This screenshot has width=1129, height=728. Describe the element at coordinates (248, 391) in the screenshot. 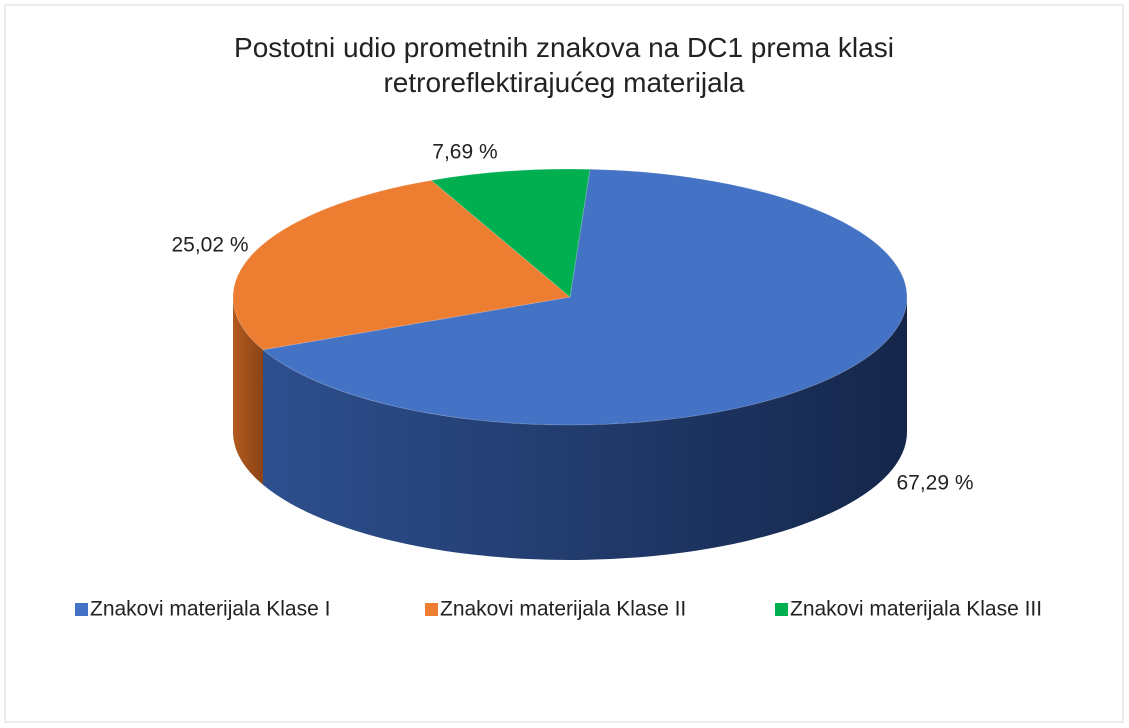

I see `pie-side` at that location.